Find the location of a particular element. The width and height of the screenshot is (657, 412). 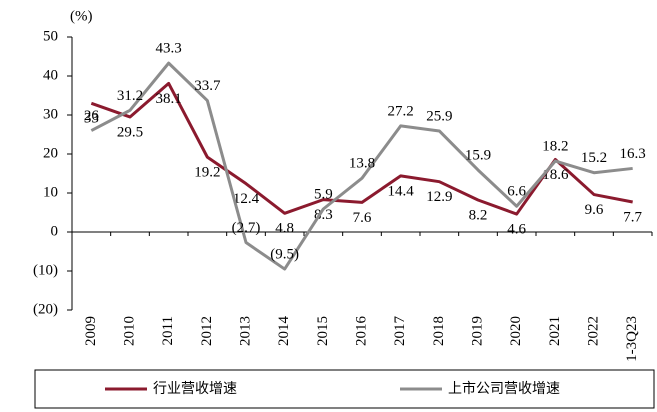

data-label: 38.1 is located at coordinates (169, 99).